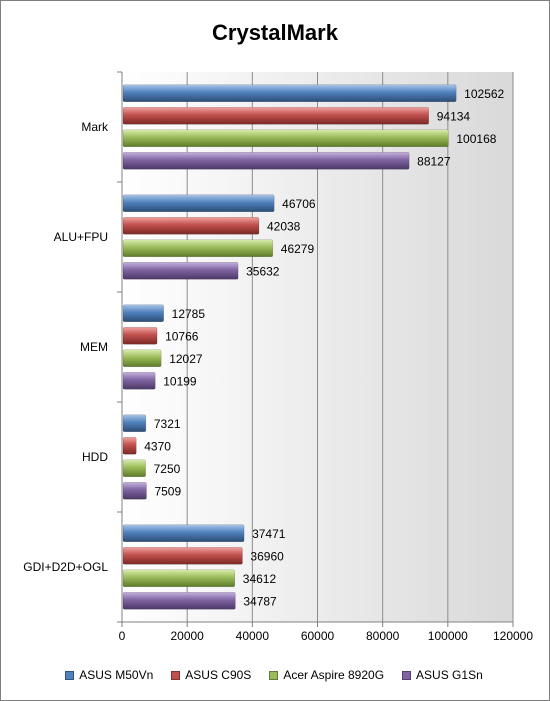 This screenshot has height=701, width=550. I want to click on x-tick-label: 0, so click(122, 636).